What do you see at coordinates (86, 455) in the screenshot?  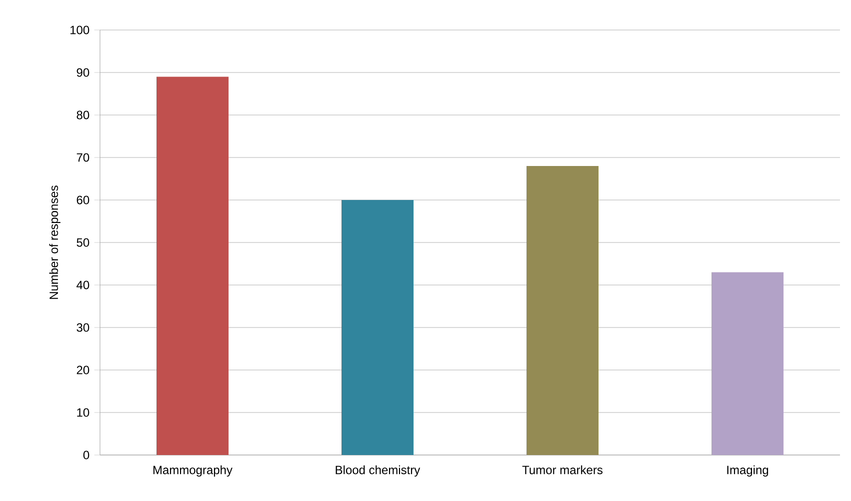 I see `y-tick-label: 0` at bounding box center [86, 455].